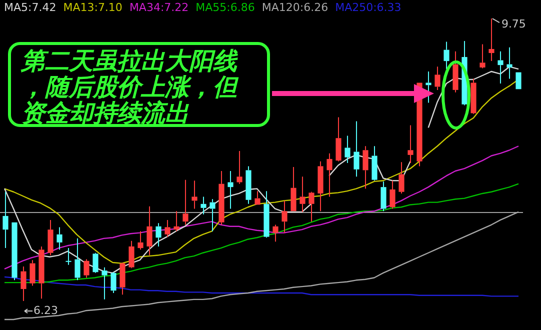  Describe the element at coordinates (92, 7) in the screenshot. I see `text: MA13:7.10` at that location.